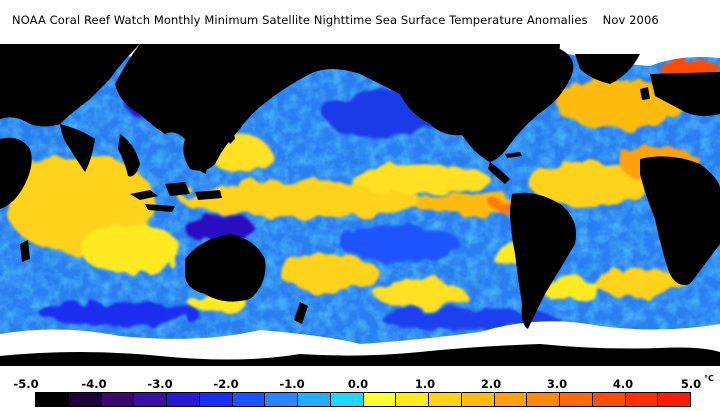 The image size is (720, 411). What do you see at coordinates (292, 384) in the screenshot?
I see `colorbar-tick-label: -1.0` at bounding box center [292, 384].